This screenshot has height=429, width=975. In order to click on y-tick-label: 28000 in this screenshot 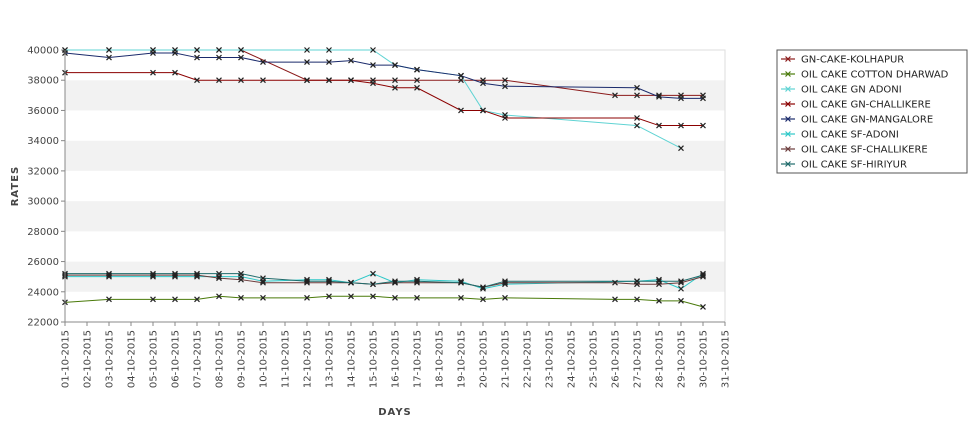, I will do `click(43, 232)`.